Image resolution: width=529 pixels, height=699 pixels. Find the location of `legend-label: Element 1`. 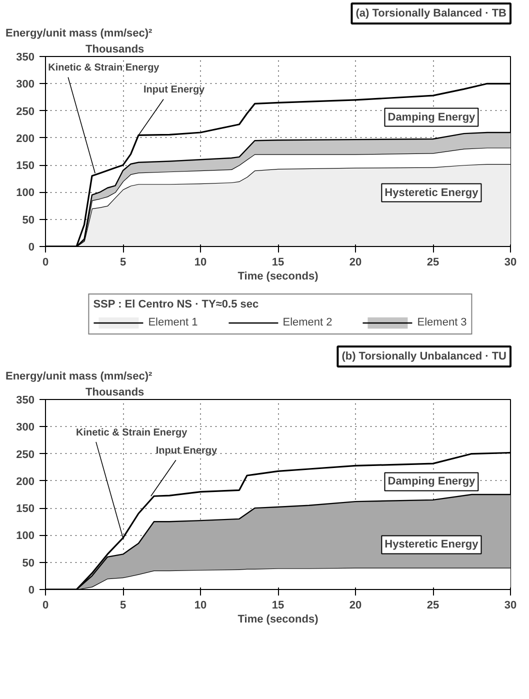

legend-label: Element 1 is located at coordinates (173, 322).